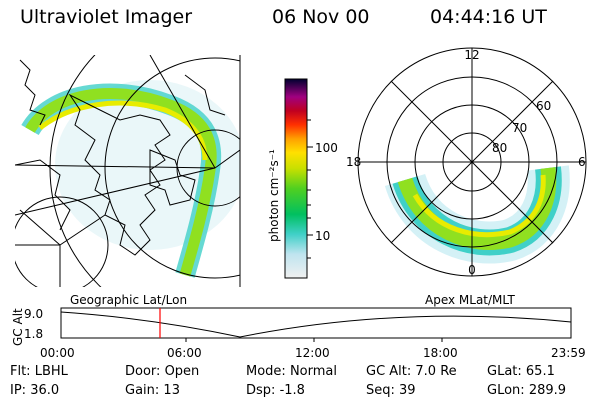  I want to click on colorbar-tick-100: 100, so click(326, 148).